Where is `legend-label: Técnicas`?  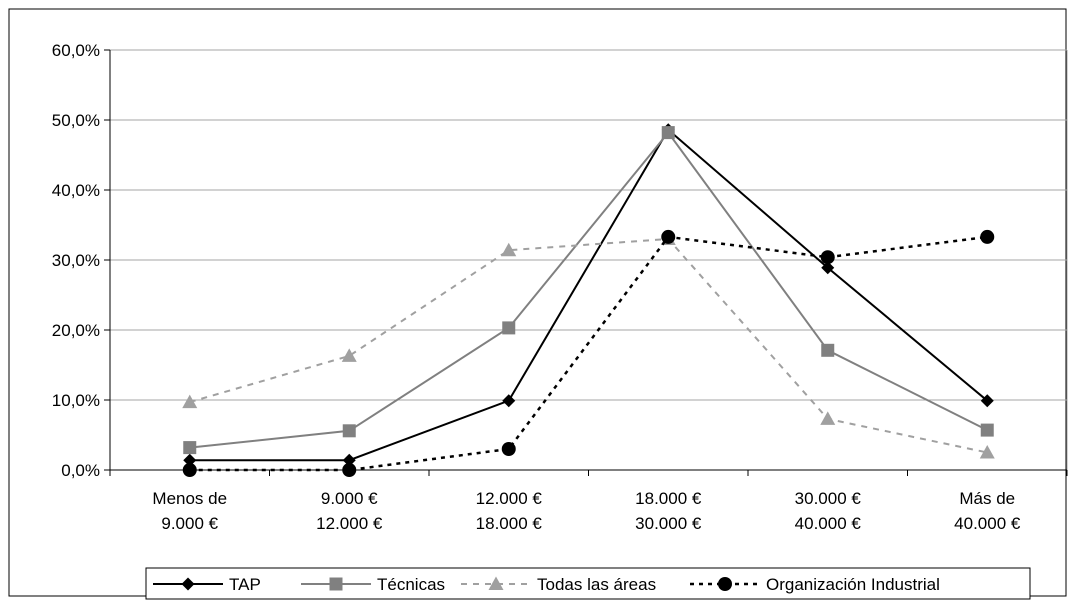
legend-label: Técnicas is located at coordinates (411, 584).